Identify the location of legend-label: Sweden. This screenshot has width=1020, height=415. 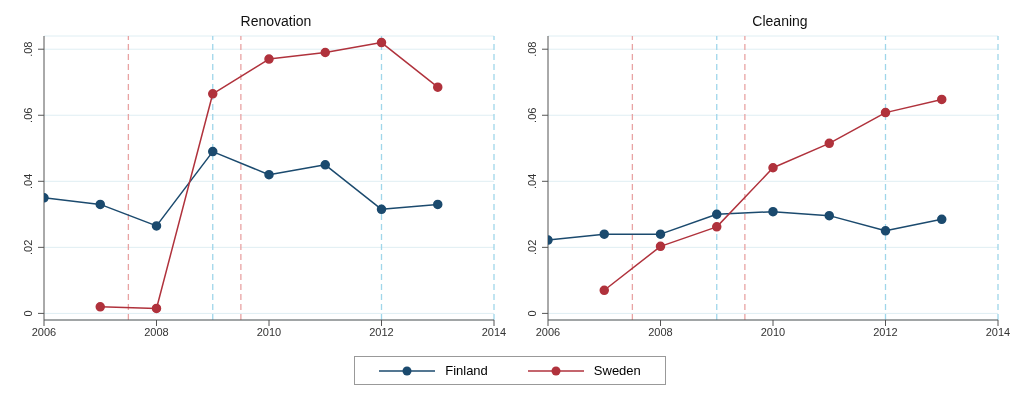
(617, 370).